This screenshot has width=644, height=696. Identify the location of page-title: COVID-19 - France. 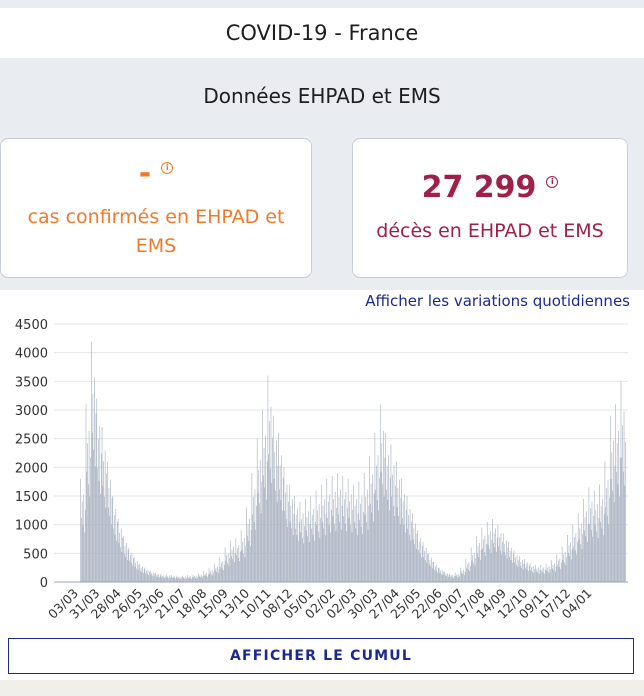
(322, 33).